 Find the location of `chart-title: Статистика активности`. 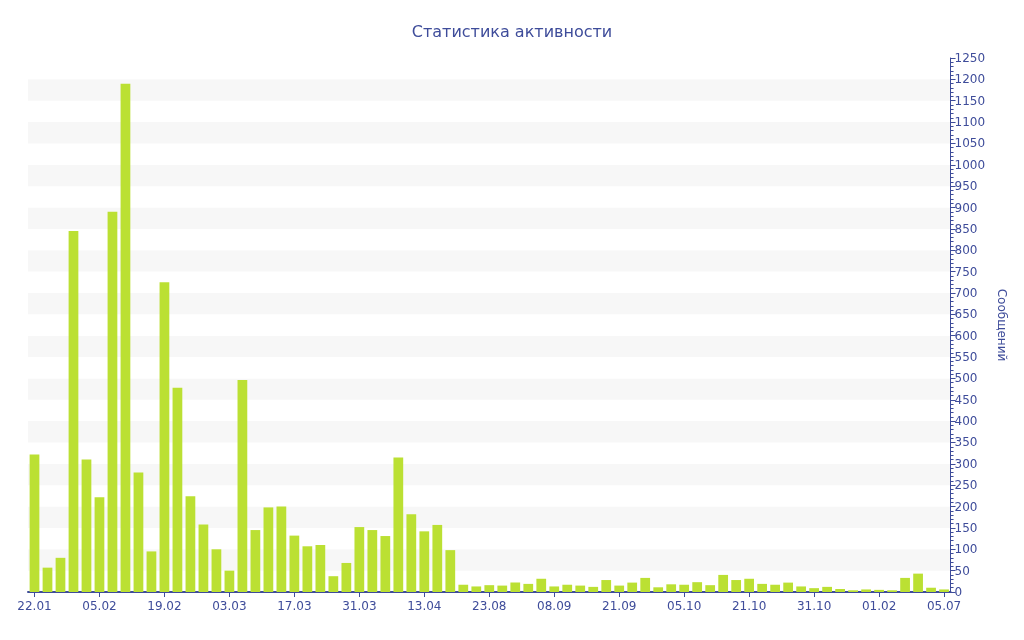

chart-title: Статистика активности is located at coordinates (512, 31).